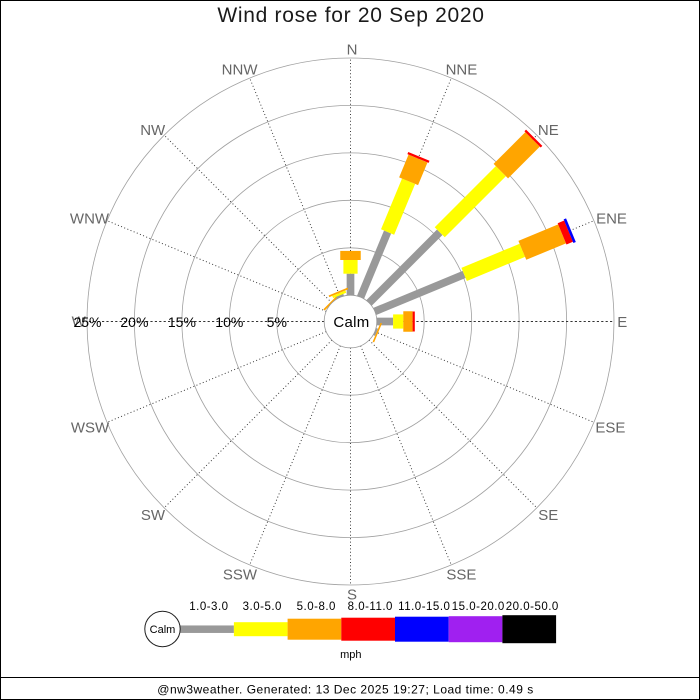  Describe the element at coordinates (611, 219) in the screenshot. I see `svg-text: ENE` at that location.